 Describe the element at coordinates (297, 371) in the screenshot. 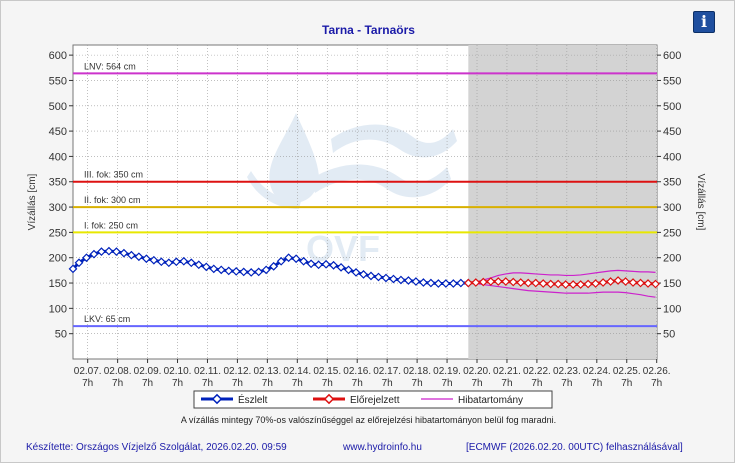

I see `x-tick-label-date: 02.14.` at that location.